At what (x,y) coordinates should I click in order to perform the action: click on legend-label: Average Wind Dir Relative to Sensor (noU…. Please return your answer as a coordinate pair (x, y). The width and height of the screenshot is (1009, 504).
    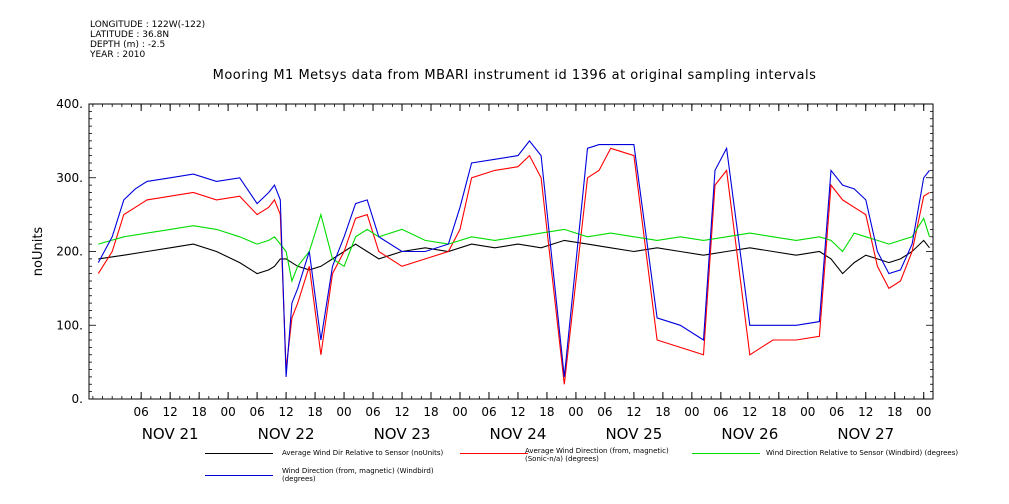
    Looking at the image, I should click on (363, 453).